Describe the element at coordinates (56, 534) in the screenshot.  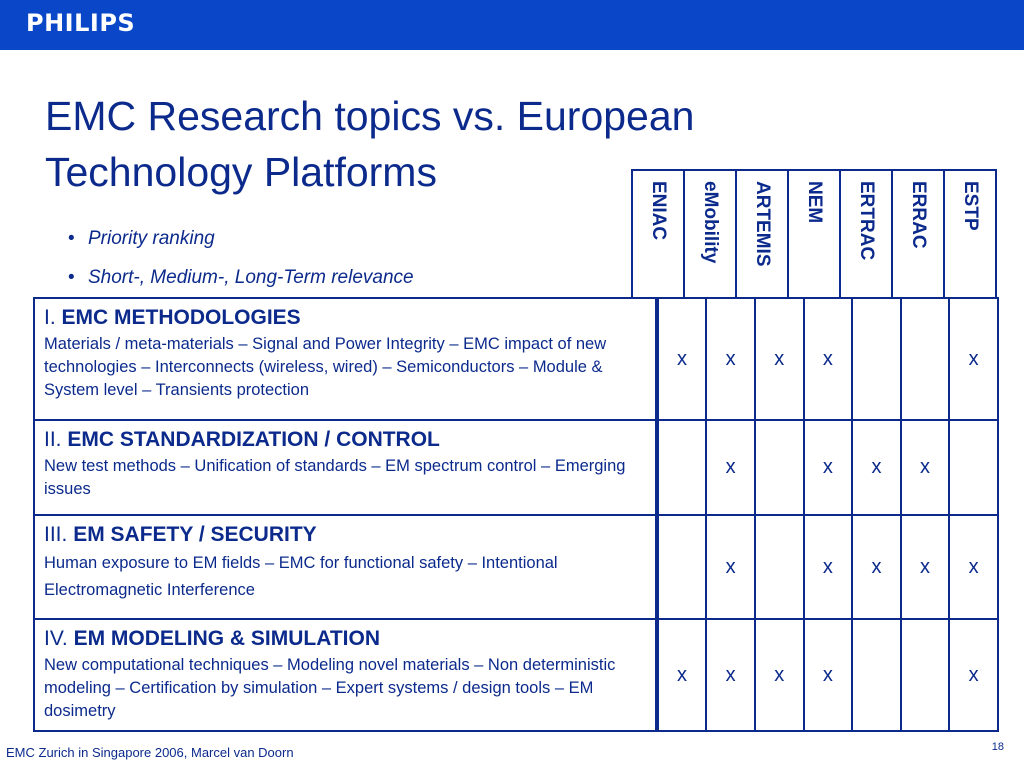
I see `topic-number: III.` at that location.